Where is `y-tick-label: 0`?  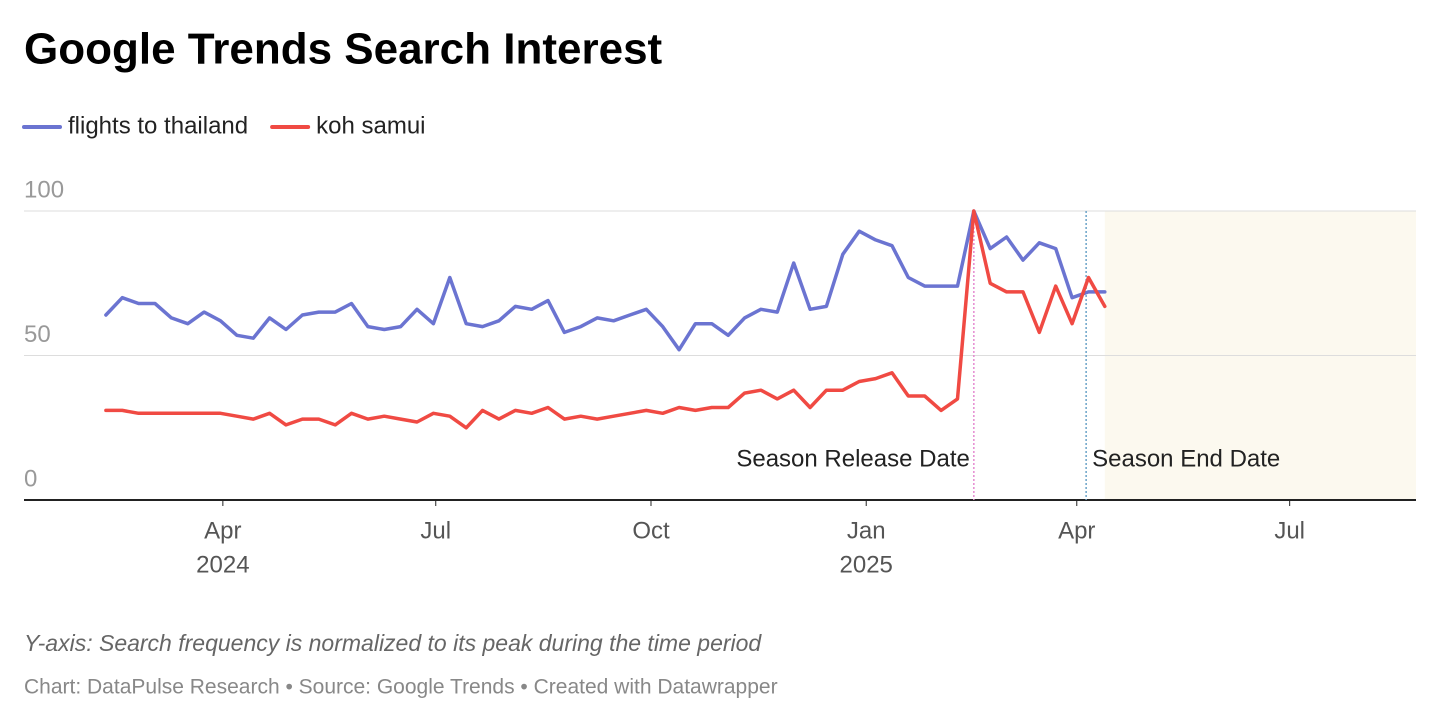
y-tick-label: 0 is located at coordinates (30, 478).